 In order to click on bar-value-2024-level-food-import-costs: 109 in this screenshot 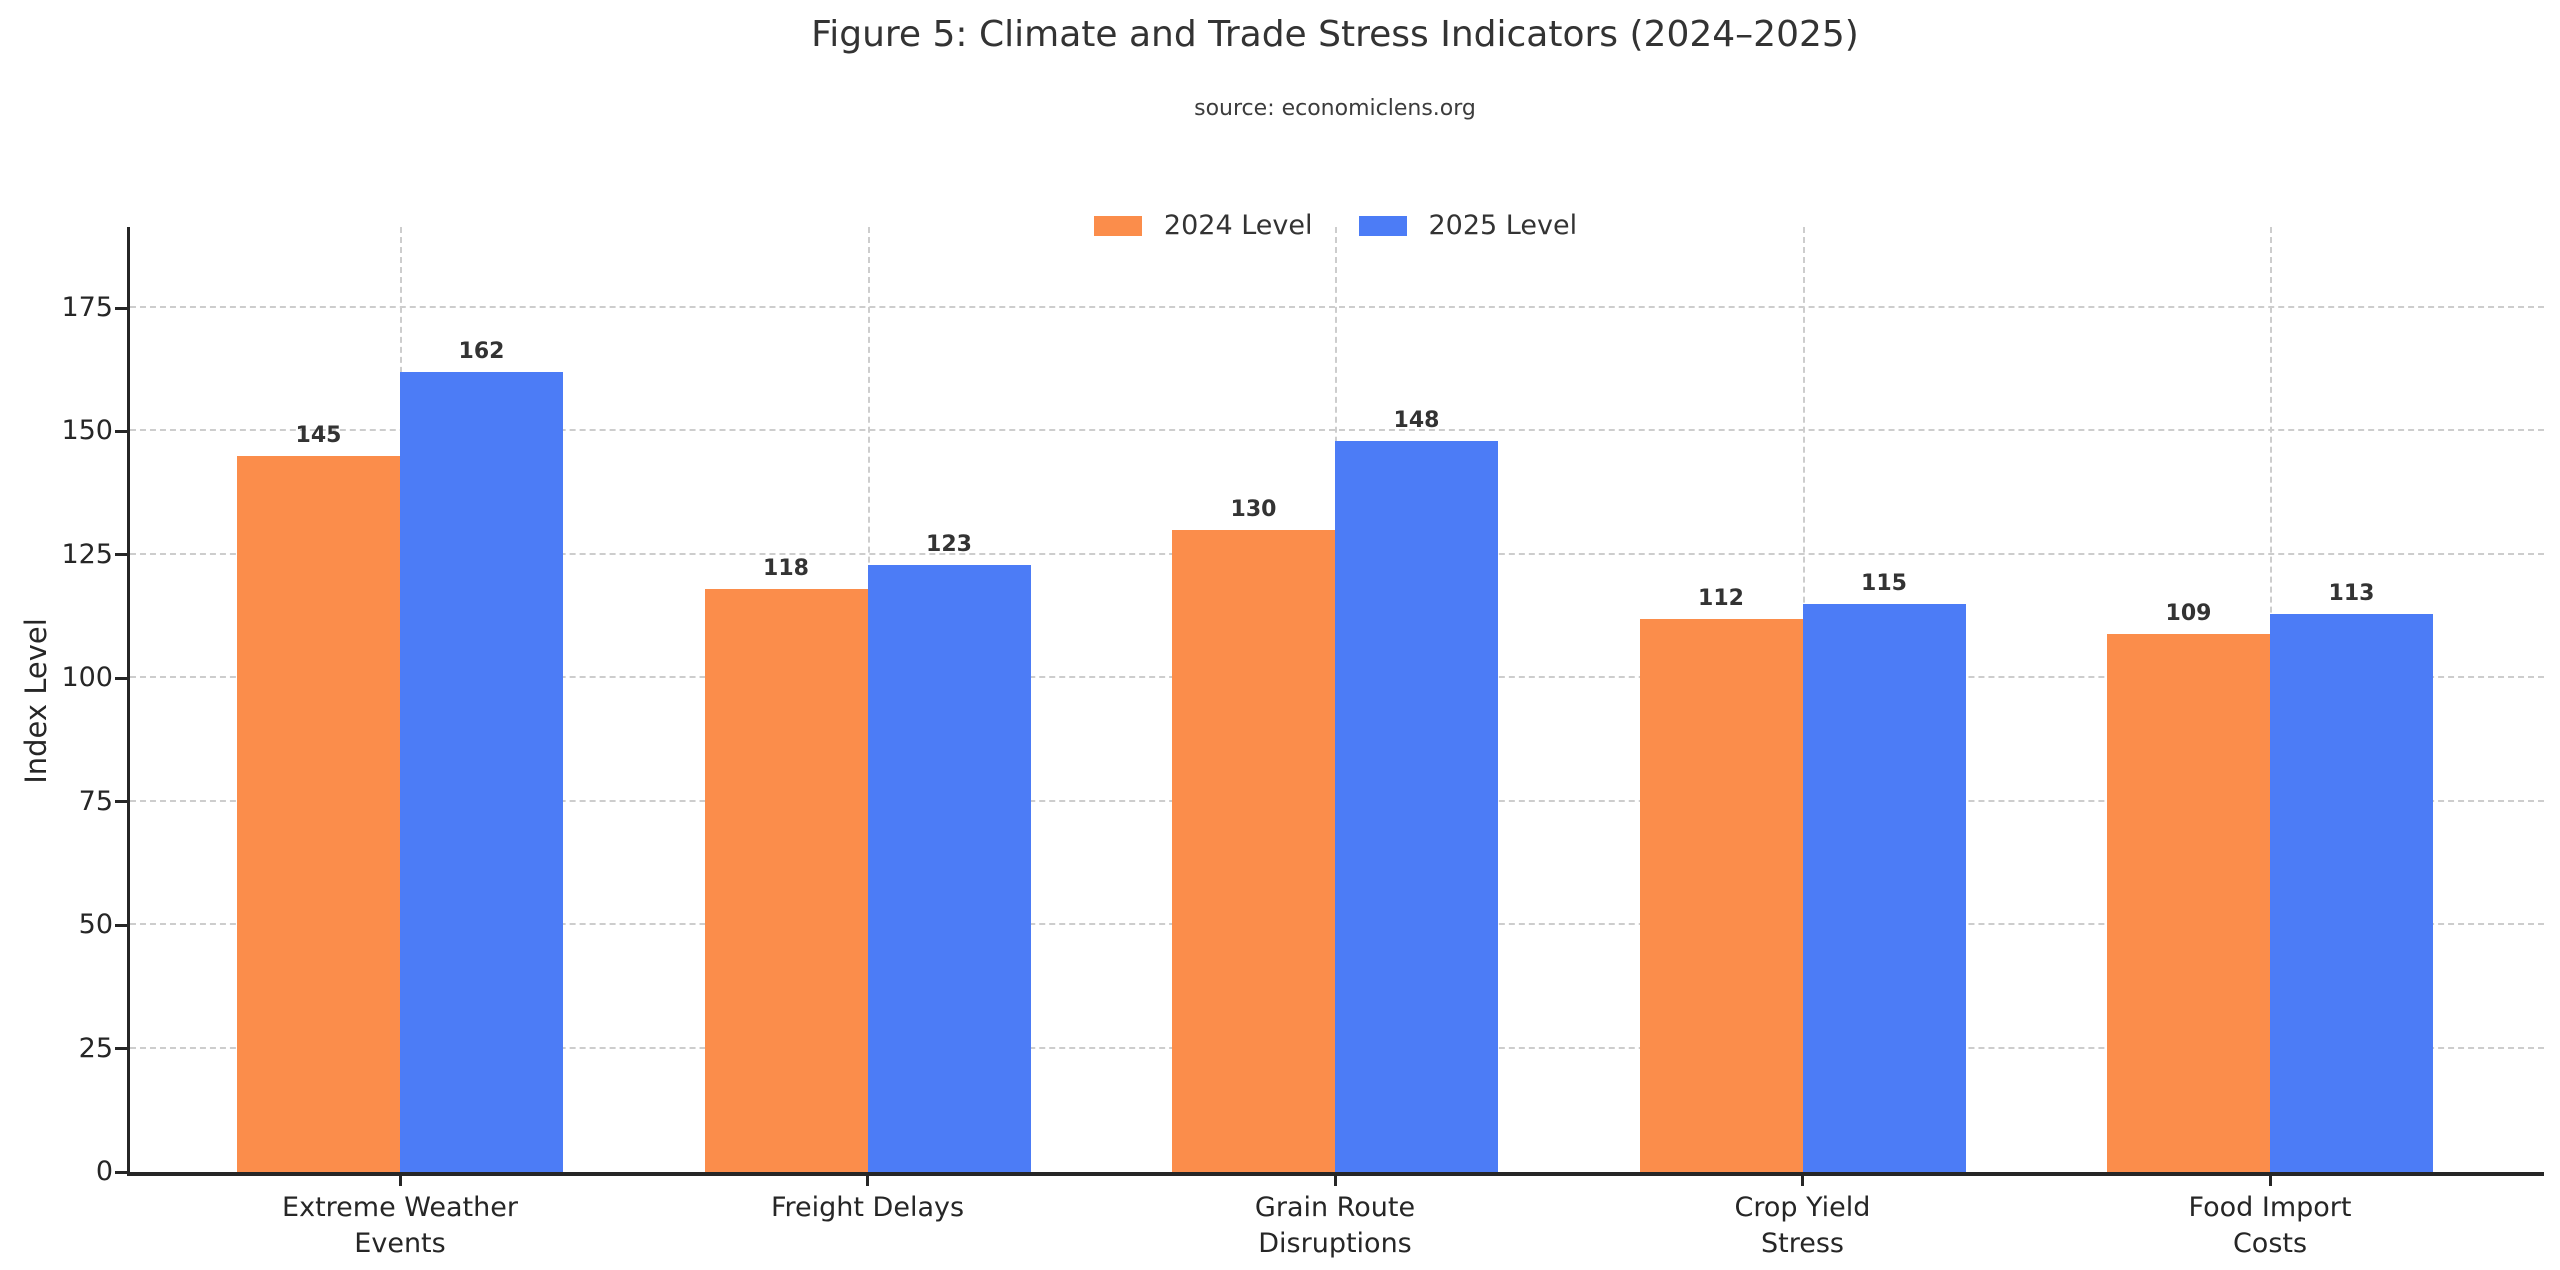, I will do `click(2188, 613)`.